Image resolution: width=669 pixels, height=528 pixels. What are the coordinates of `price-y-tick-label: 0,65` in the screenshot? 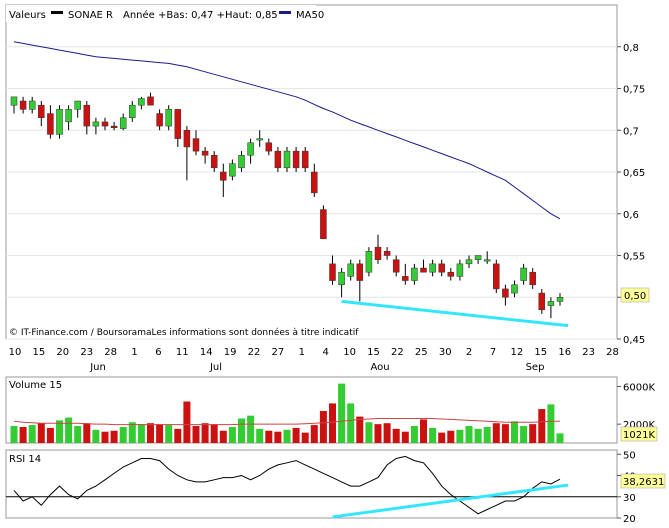 It's located at (634, 173).